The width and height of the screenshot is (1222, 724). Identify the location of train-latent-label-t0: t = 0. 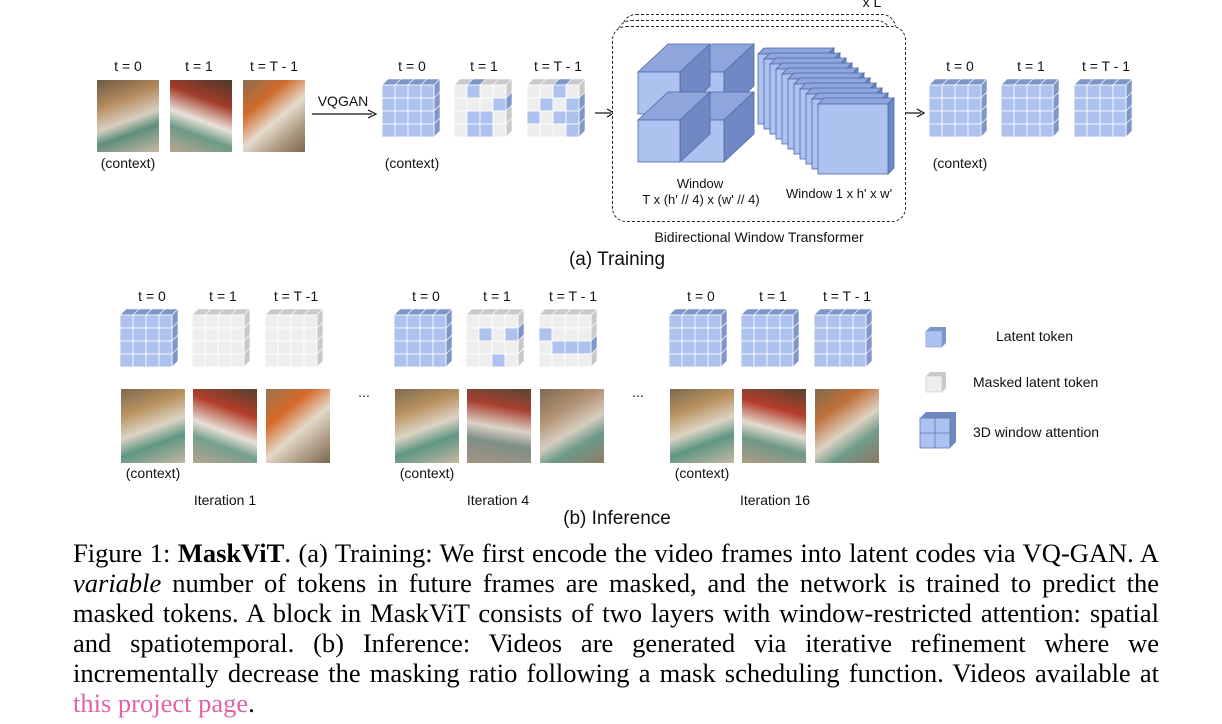
(412, 66).